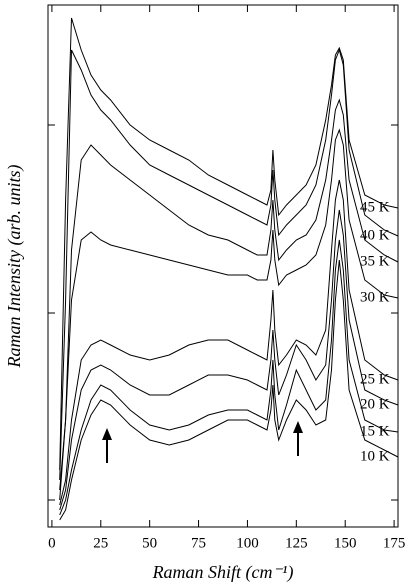 This screenshot has width=409, height=588. I want to click on x-tick-label: 100, so click(247, 543).